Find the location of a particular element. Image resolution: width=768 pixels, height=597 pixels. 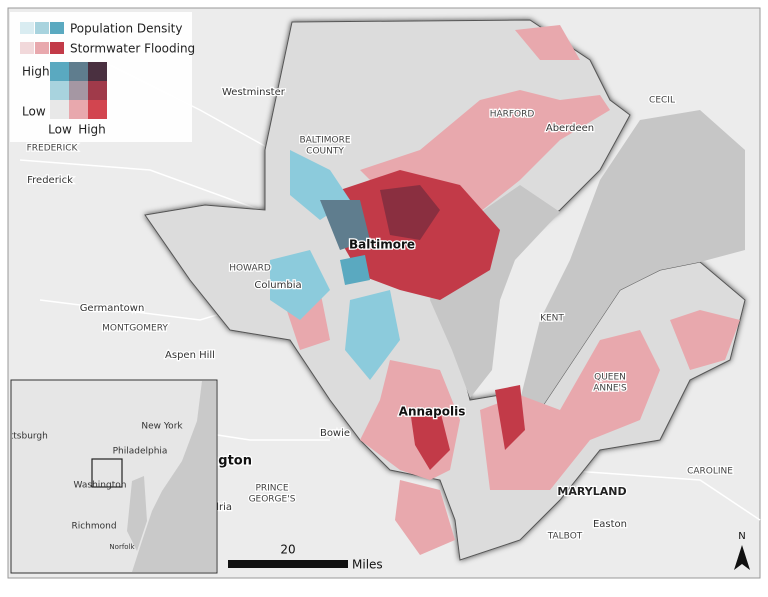

place-label: Frederick is located at coordinates (50, 180).